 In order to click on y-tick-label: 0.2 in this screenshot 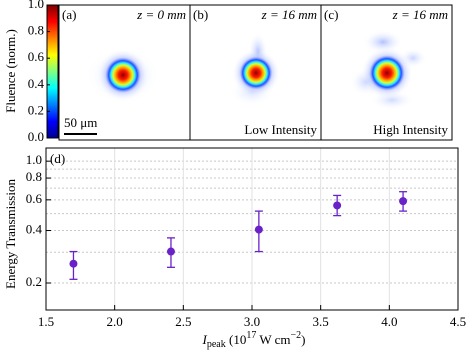, I will do `click(34, 281)`.